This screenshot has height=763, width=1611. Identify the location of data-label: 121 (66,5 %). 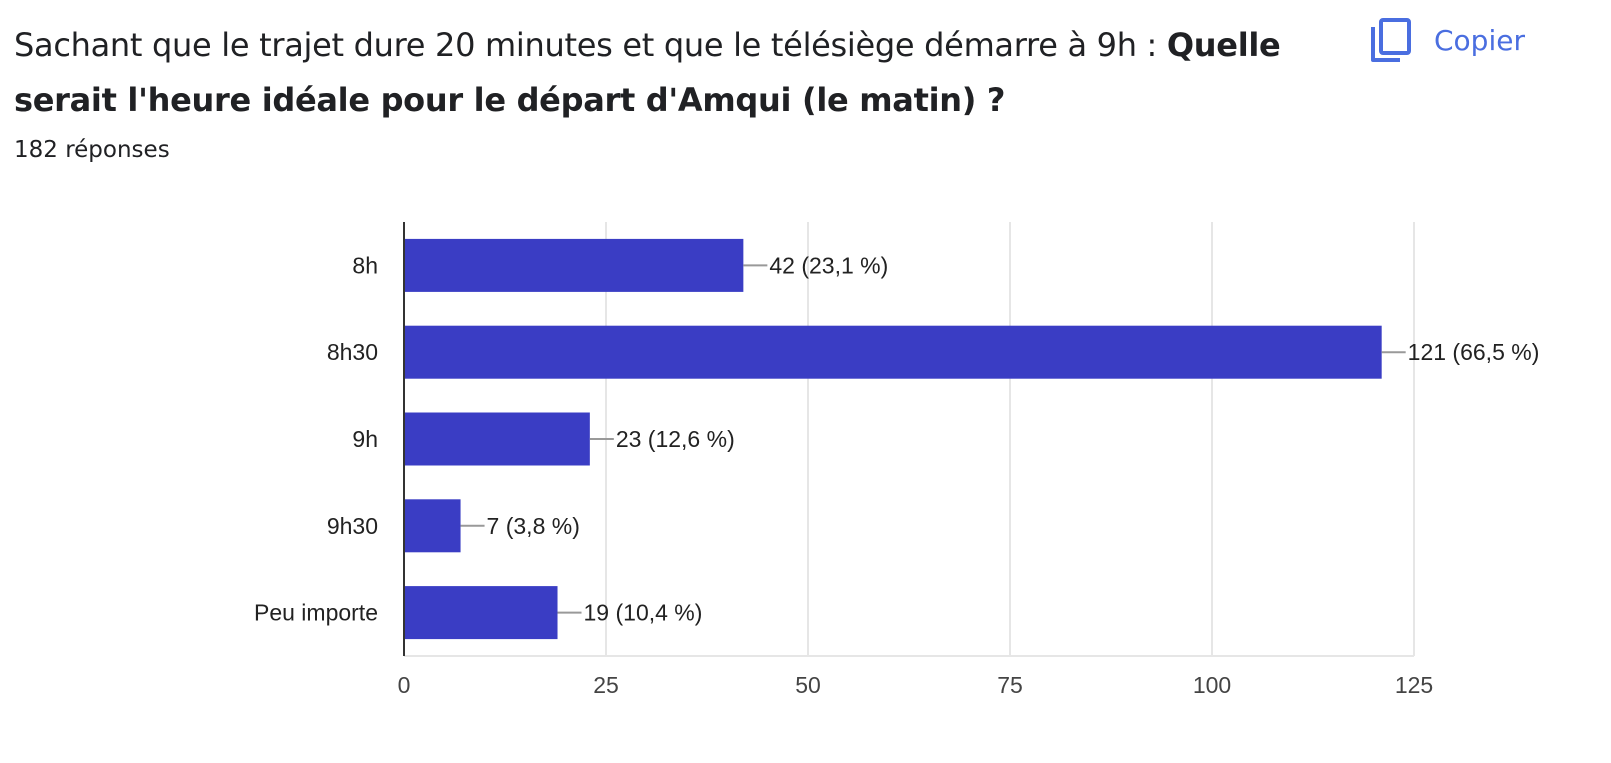
(1474, 352).